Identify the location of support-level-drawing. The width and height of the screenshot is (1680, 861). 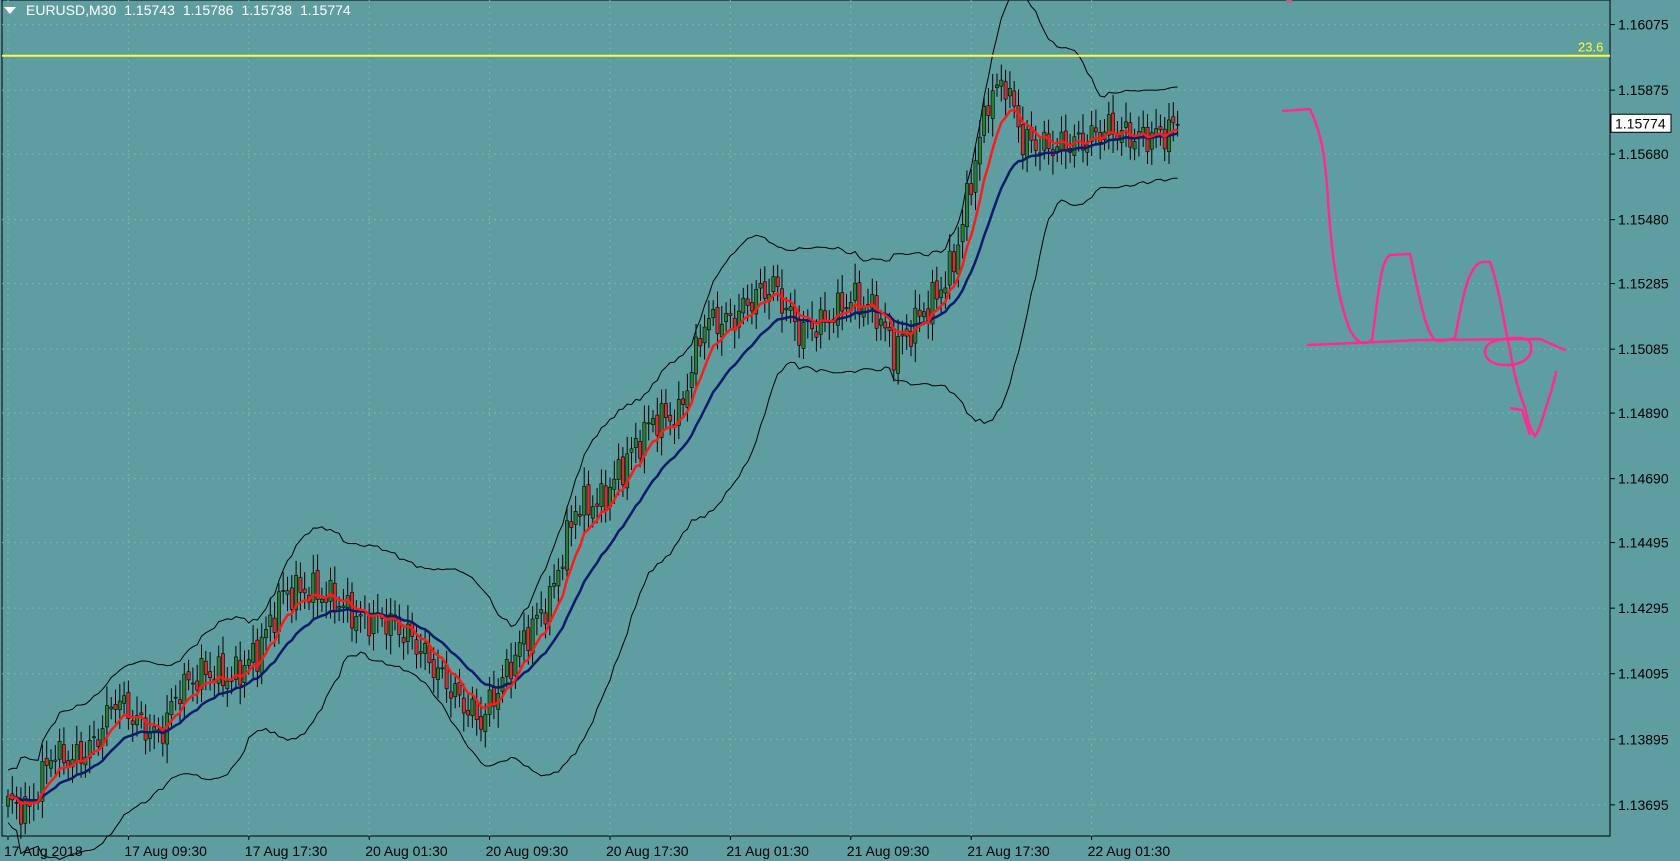
(1436, 344).